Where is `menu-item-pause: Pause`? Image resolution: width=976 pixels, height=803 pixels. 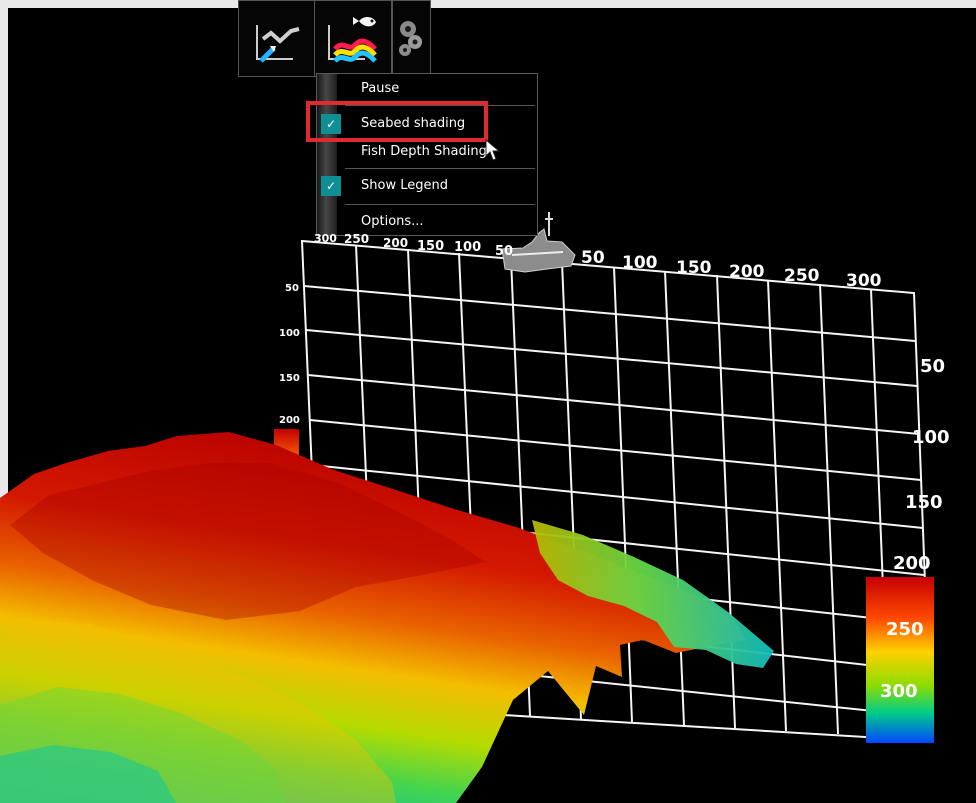 menu-item-pause: Pause is located at coordinates (427, 89).